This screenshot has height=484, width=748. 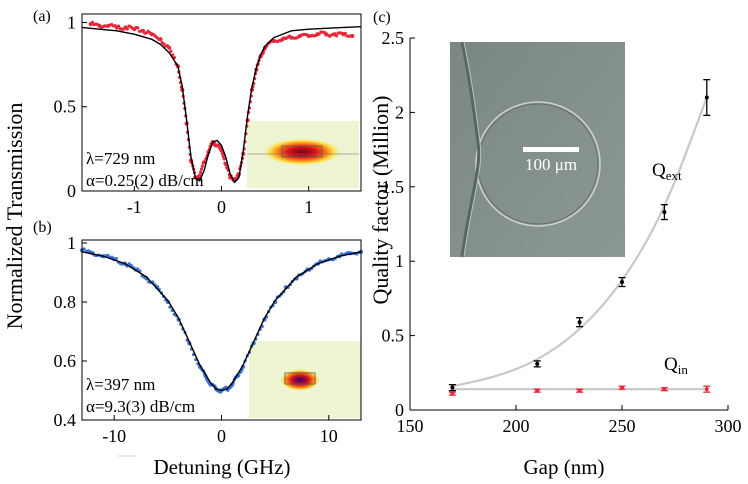 What do you see at coordinates (71, 191) in the screenshot?
I see `plot-a-ytick-label: 0` at bounding box center [71, 191].